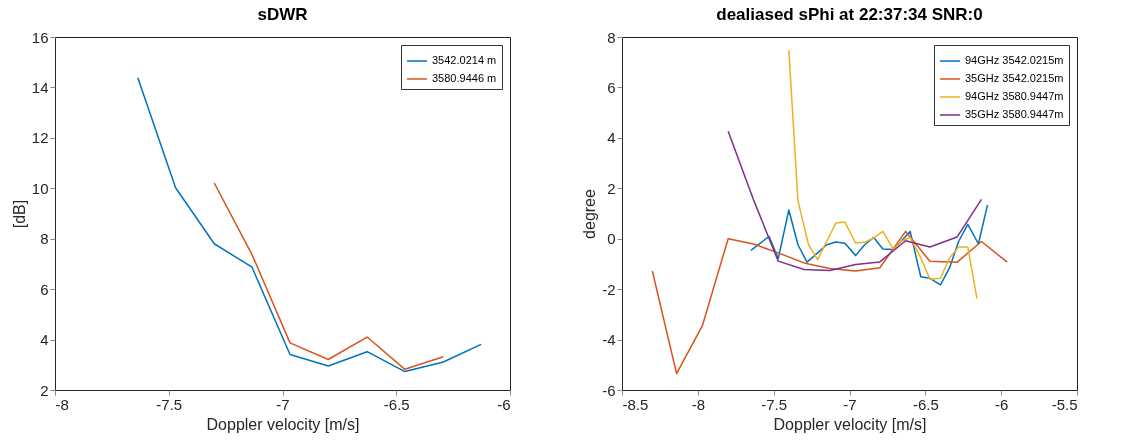  I want to click on legend-label: 94GHz 3580.9447m, so click(1014, 96).